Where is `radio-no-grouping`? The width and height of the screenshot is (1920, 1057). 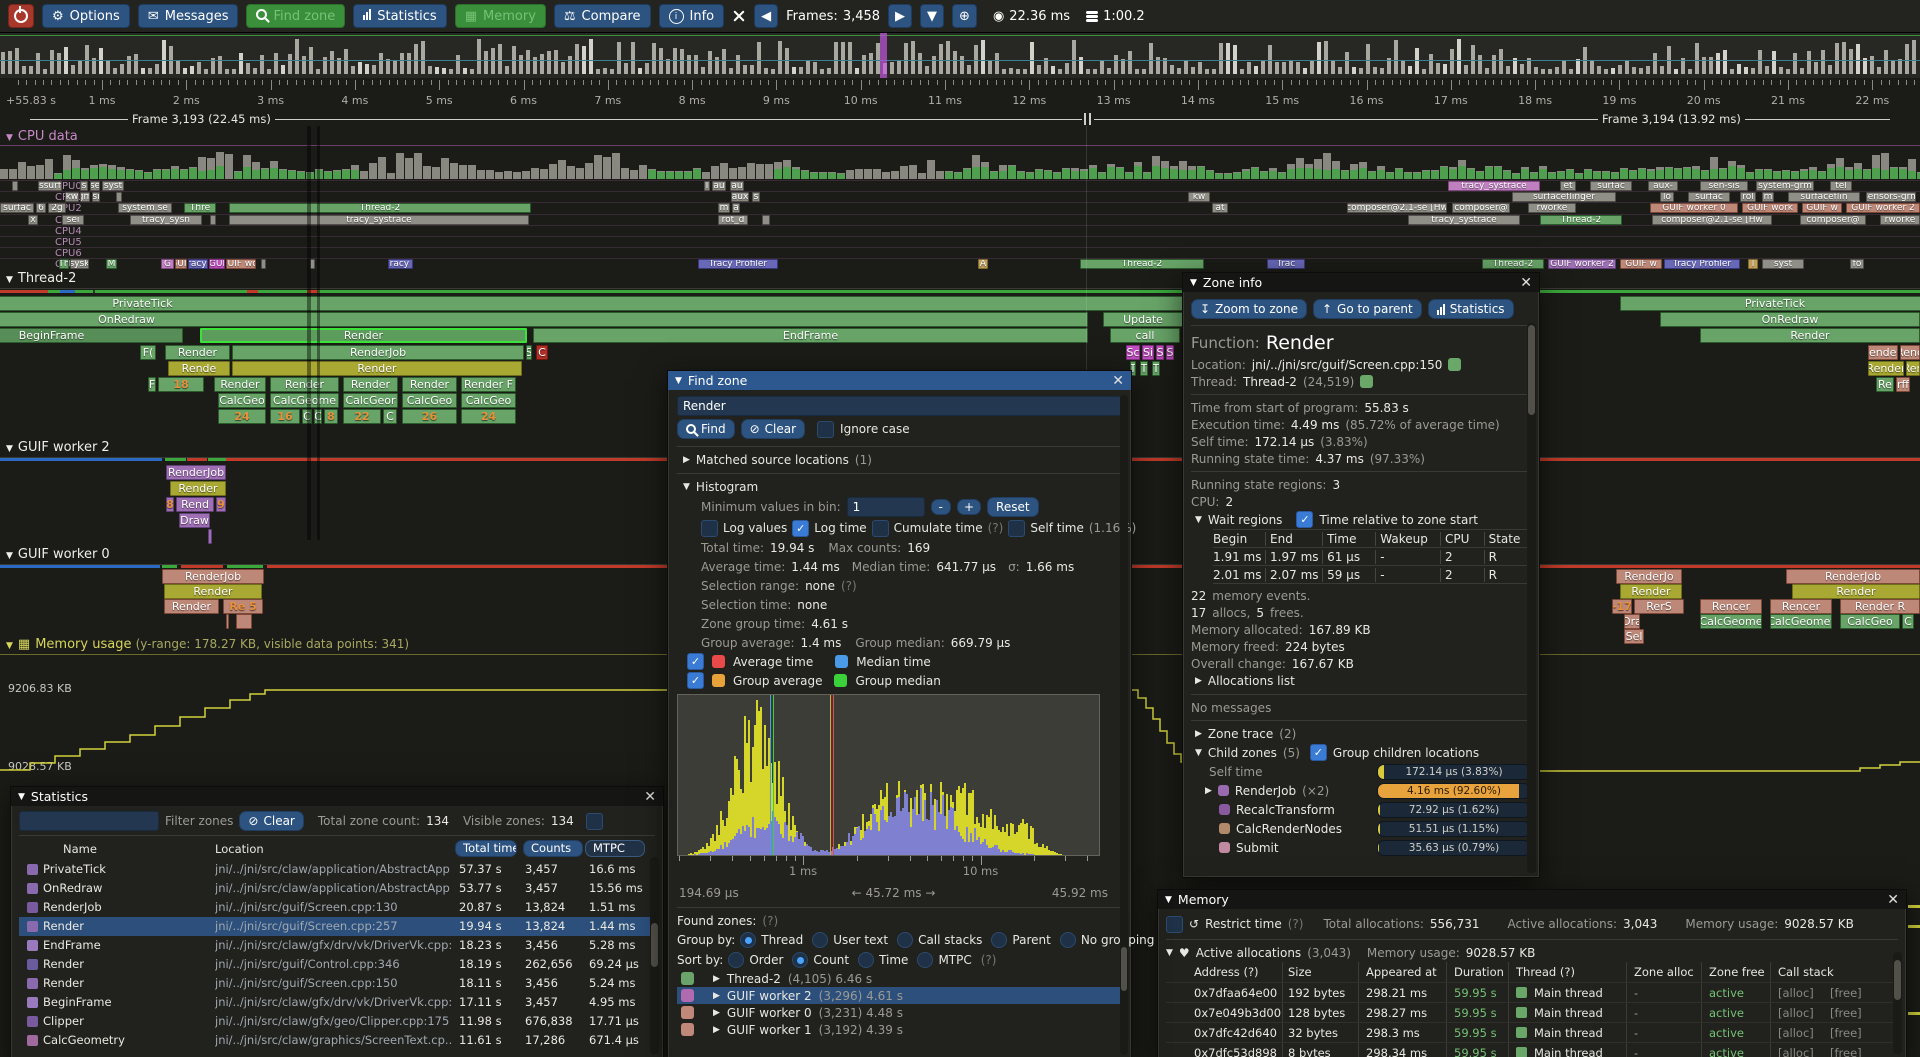 radio-no-grouping is located at coordinates (1067, 940).